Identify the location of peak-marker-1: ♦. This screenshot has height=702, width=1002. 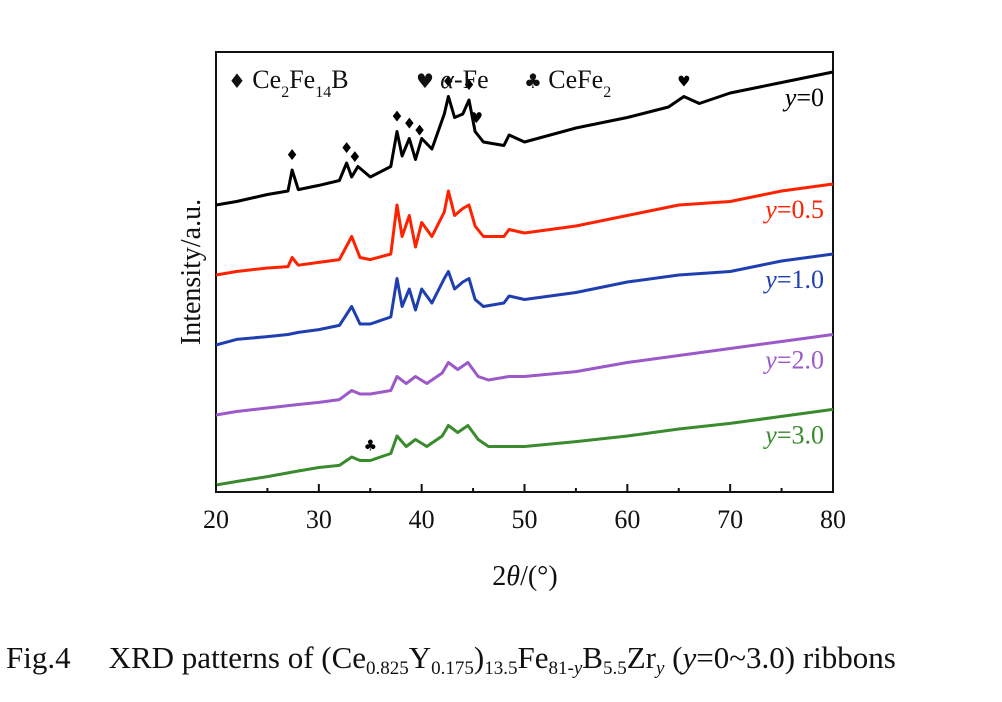
(346, 148).